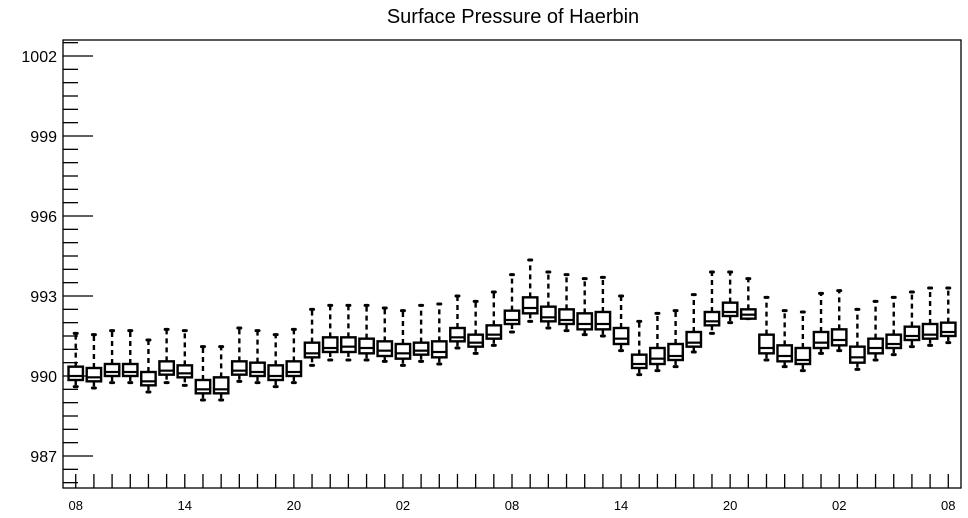 The image size is (968, 518). I want to click on y-axis: 987 990 993 996 999 1002, so click(57, 263).